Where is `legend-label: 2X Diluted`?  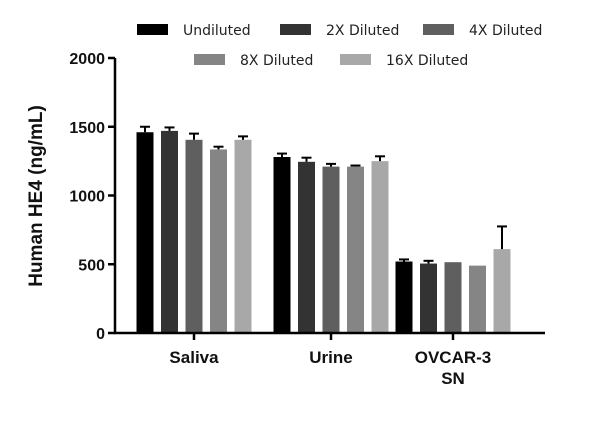 legend-label: 2X Diluted is located at coordinates (362, 31).